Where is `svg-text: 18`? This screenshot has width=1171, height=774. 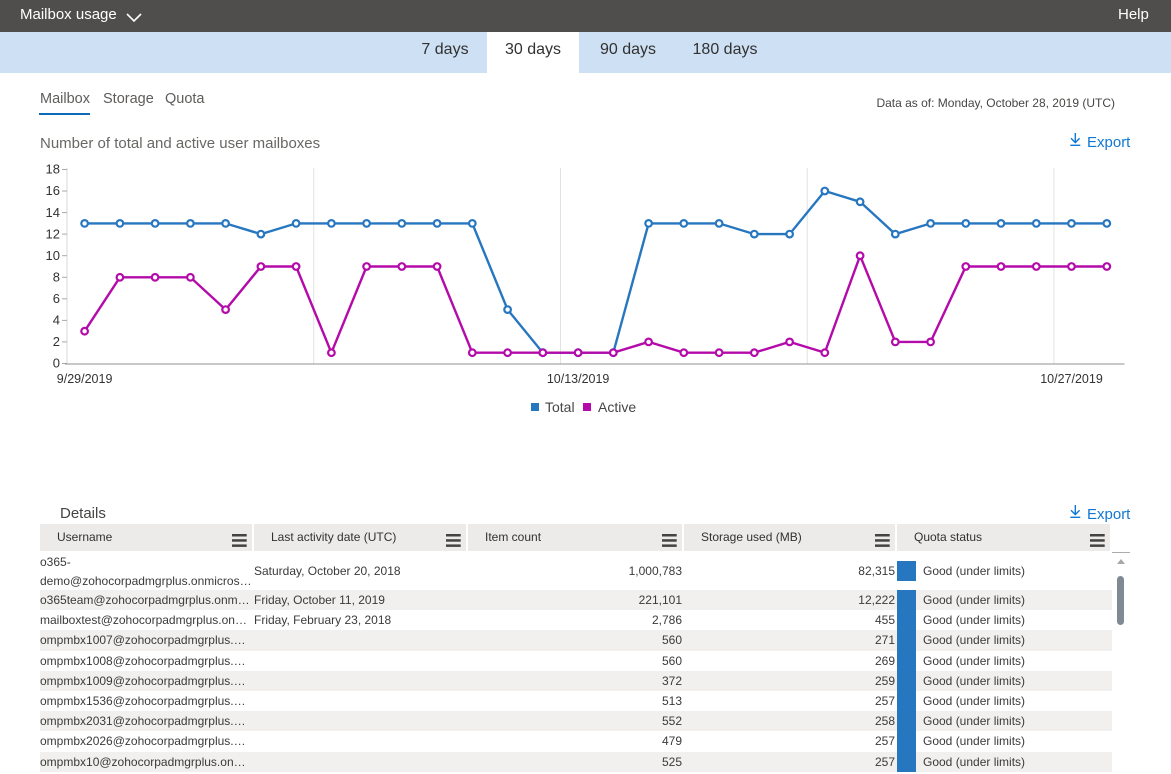
svg-text: 18 is located at coordinates (53, 169).